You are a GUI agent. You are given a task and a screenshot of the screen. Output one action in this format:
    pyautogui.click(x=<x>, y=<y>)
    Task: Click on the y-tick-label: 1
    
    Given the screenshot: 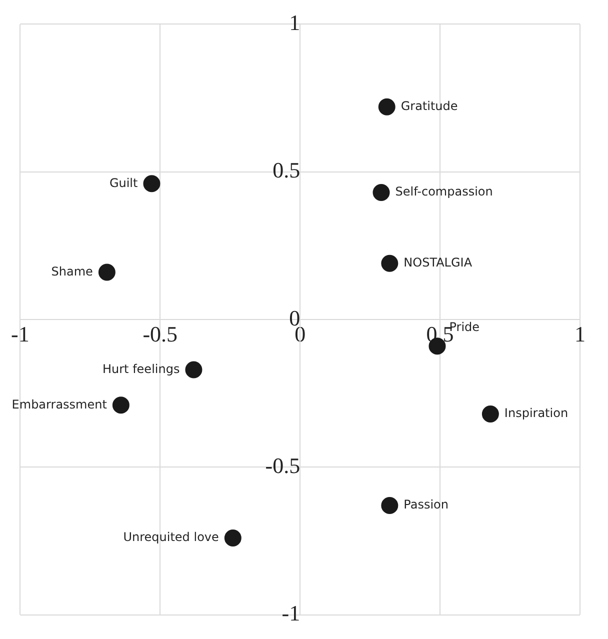 What is the action you would take?
    pyautogui.click(x=294, y=22)
    